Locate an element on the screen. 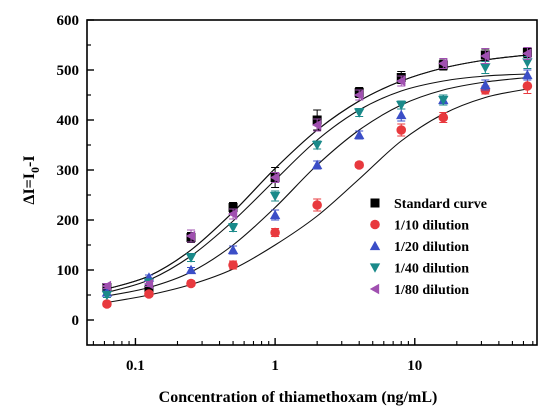  x-axis-title: Concentration of thiamethoxam (ng/mL) is located at coordinates (298, 397).